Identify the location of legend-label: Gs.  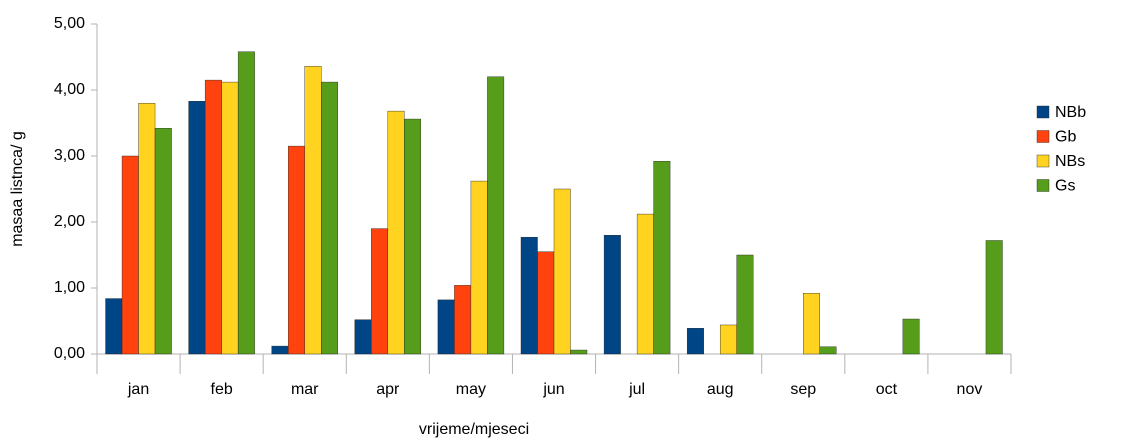
(1065, 186).